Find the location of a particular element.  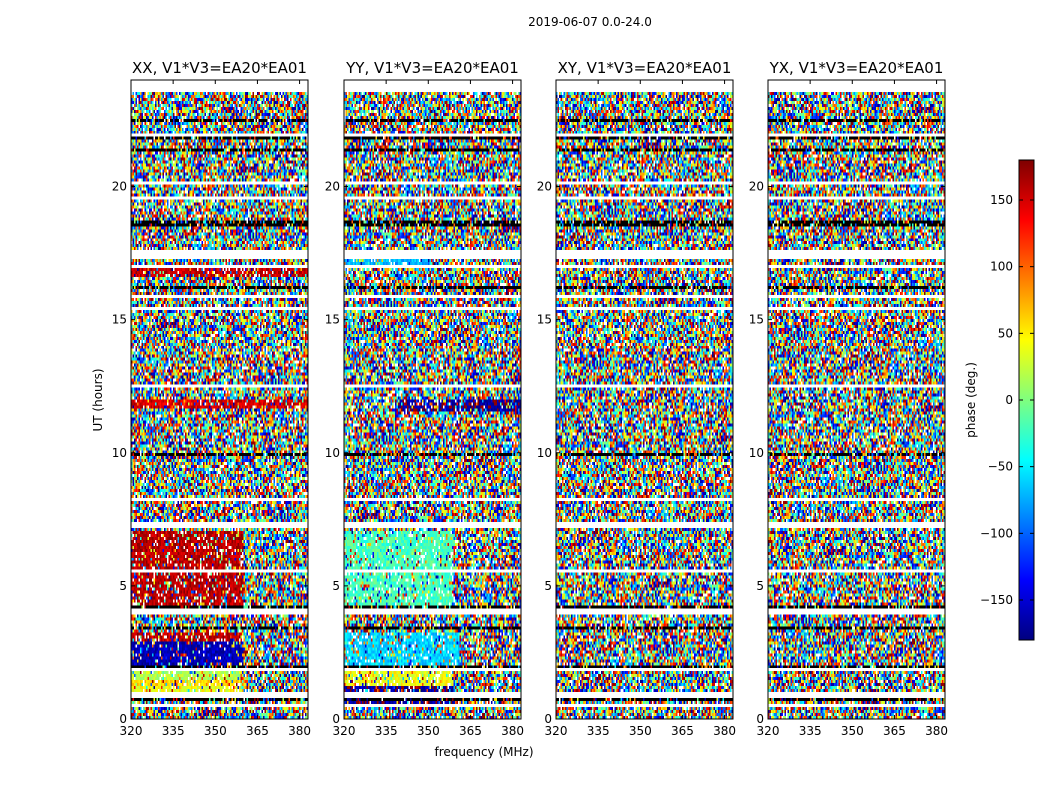

colorbar-label: phase (deg.) is located at coordinates (971, 400).